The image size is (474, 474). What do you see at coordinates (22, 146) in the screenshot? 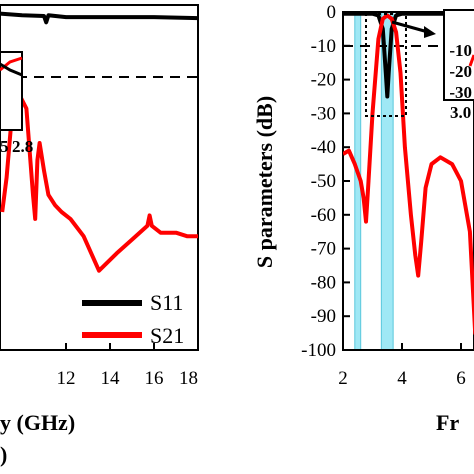
I see `left-inset-tick-1: 2.8` at bounding box center [22, 146].